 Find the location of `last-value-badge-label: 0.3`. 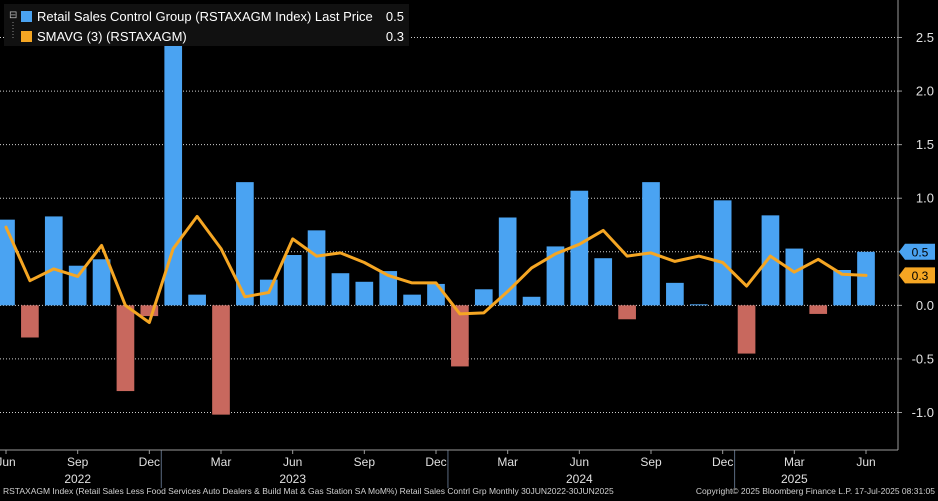

last-value-badge-label: 0.3 is located at coordinates (920, 276).